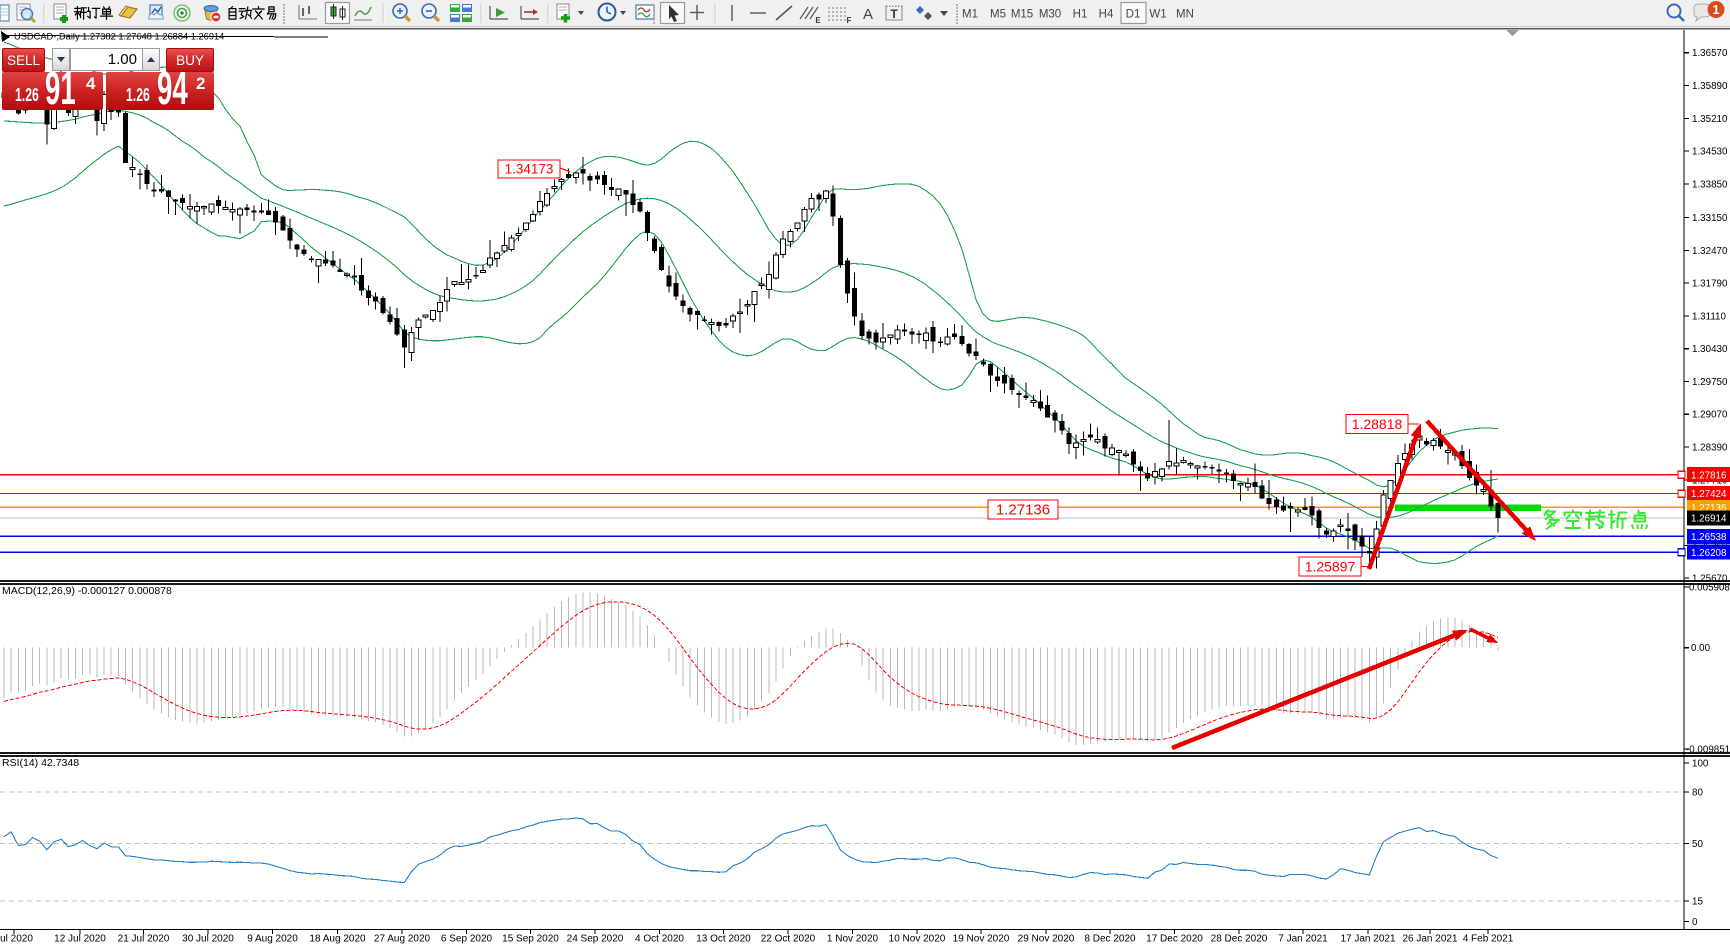  Describe the element at coordinates (788, 939) in the screenshot. I see `svg-text: 22 Oct 2020` at that location.